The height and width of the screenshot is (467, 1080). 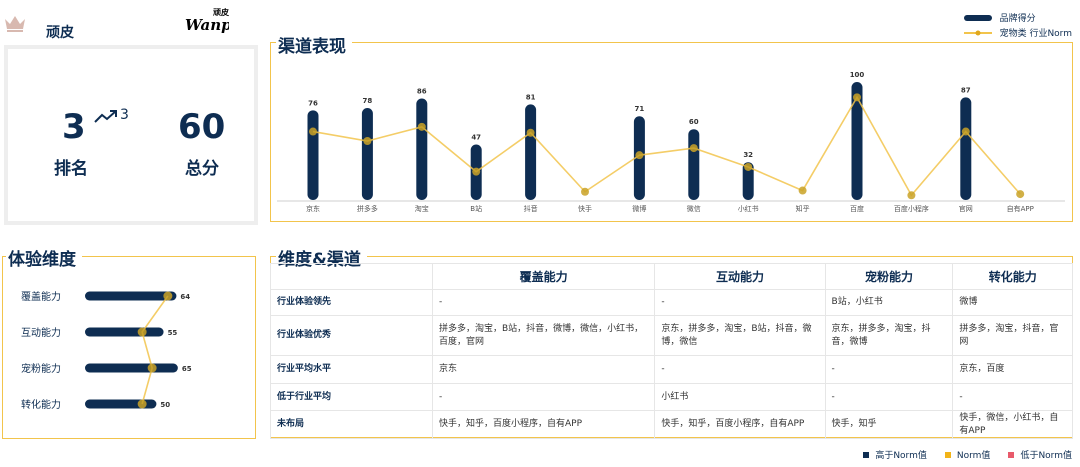 What do you see at coordinates (889, 276) in the screenshot?
I see `column-header: 宠粉能力` at bounding box center [889, 276].